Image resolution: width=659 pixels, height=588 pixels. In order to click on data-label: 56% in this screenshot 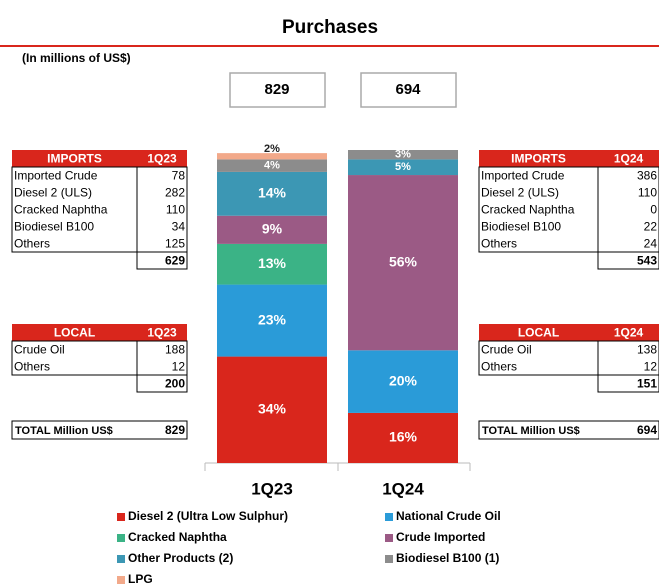, I will do `click(403, 261)`.